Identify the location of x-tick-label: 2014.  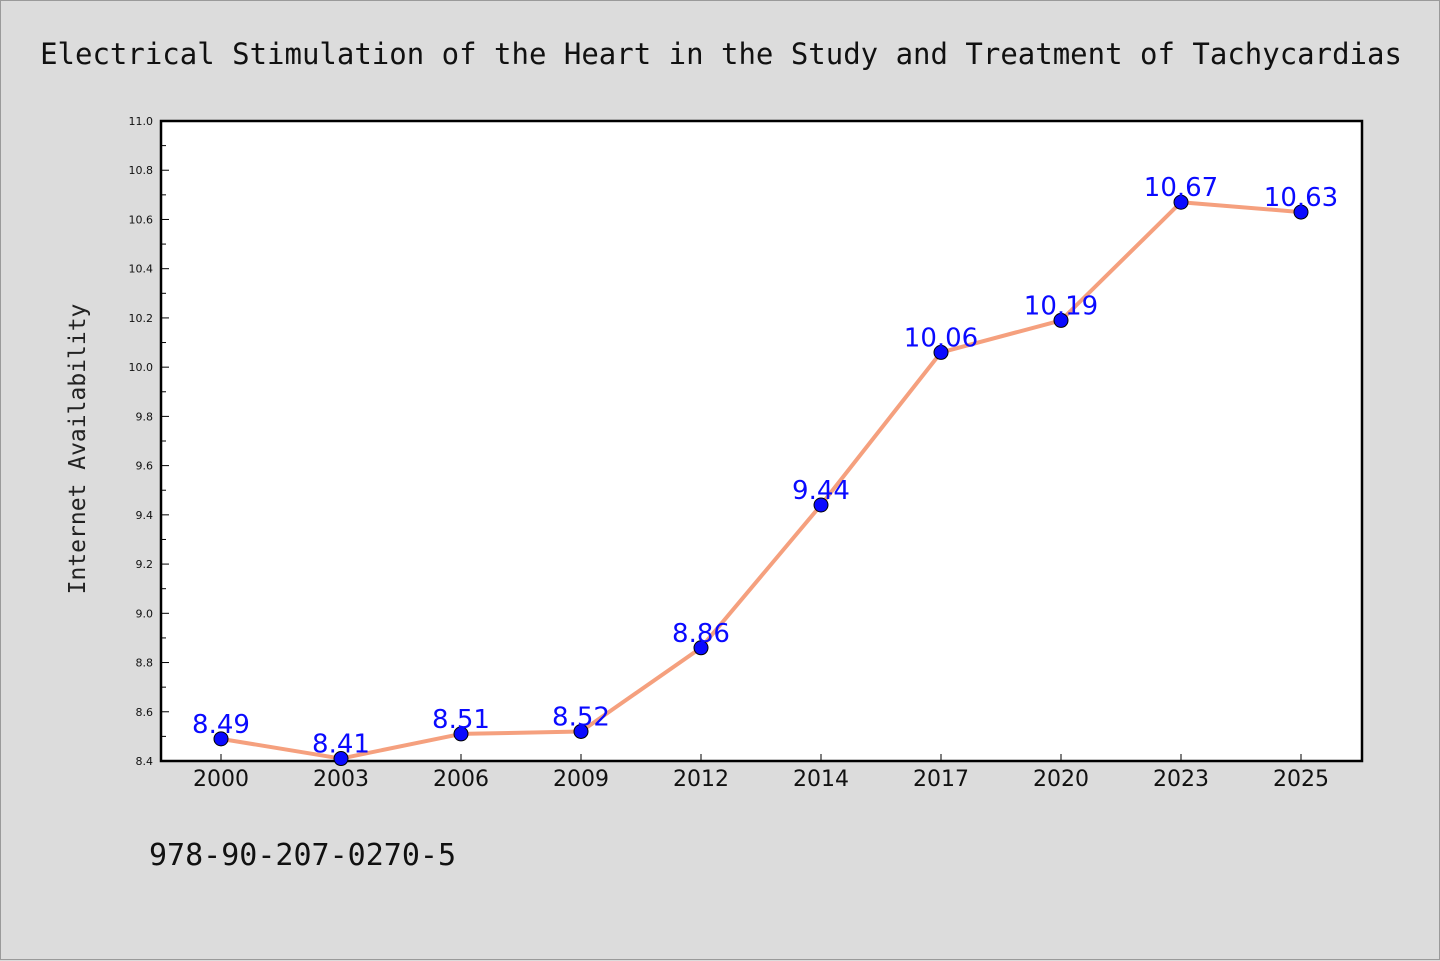
(821, 779).